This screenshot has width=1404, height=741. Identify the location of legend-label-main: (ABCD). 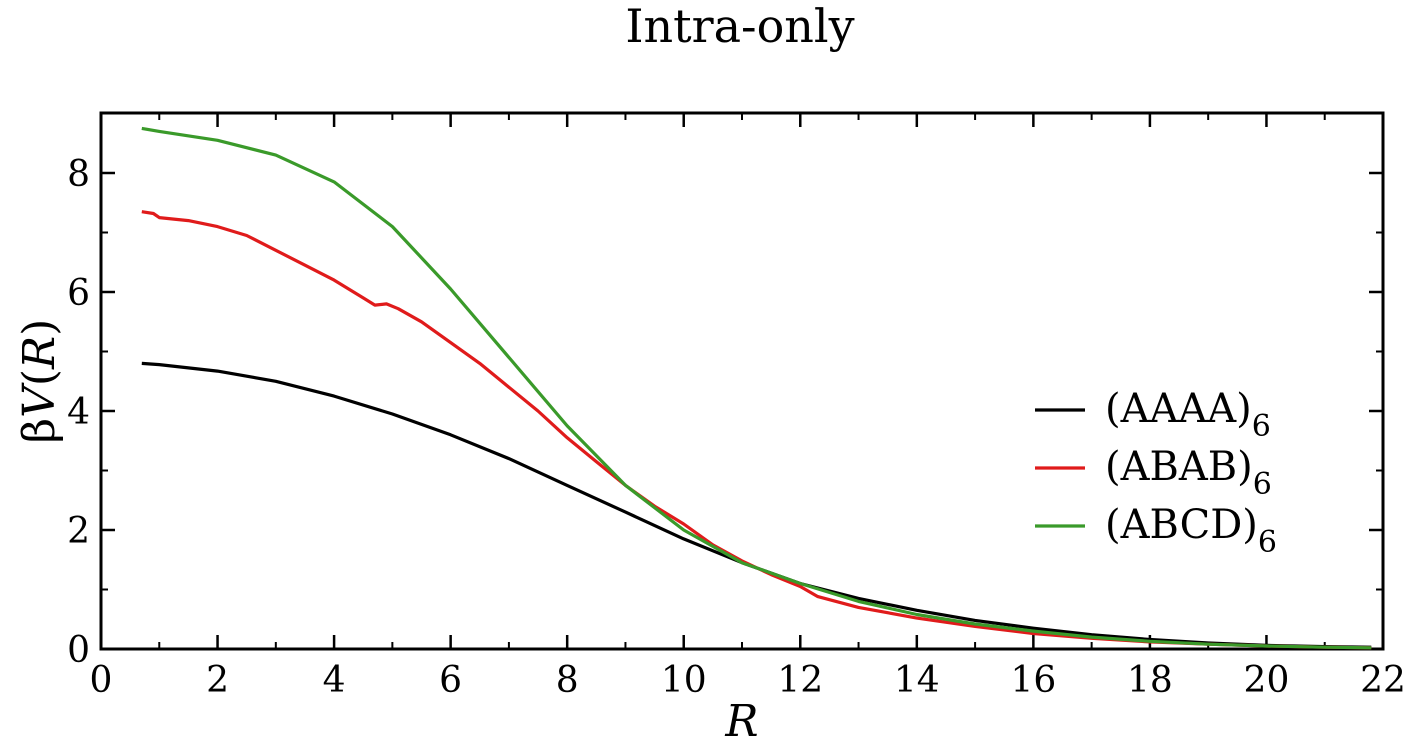
(1181, 525).